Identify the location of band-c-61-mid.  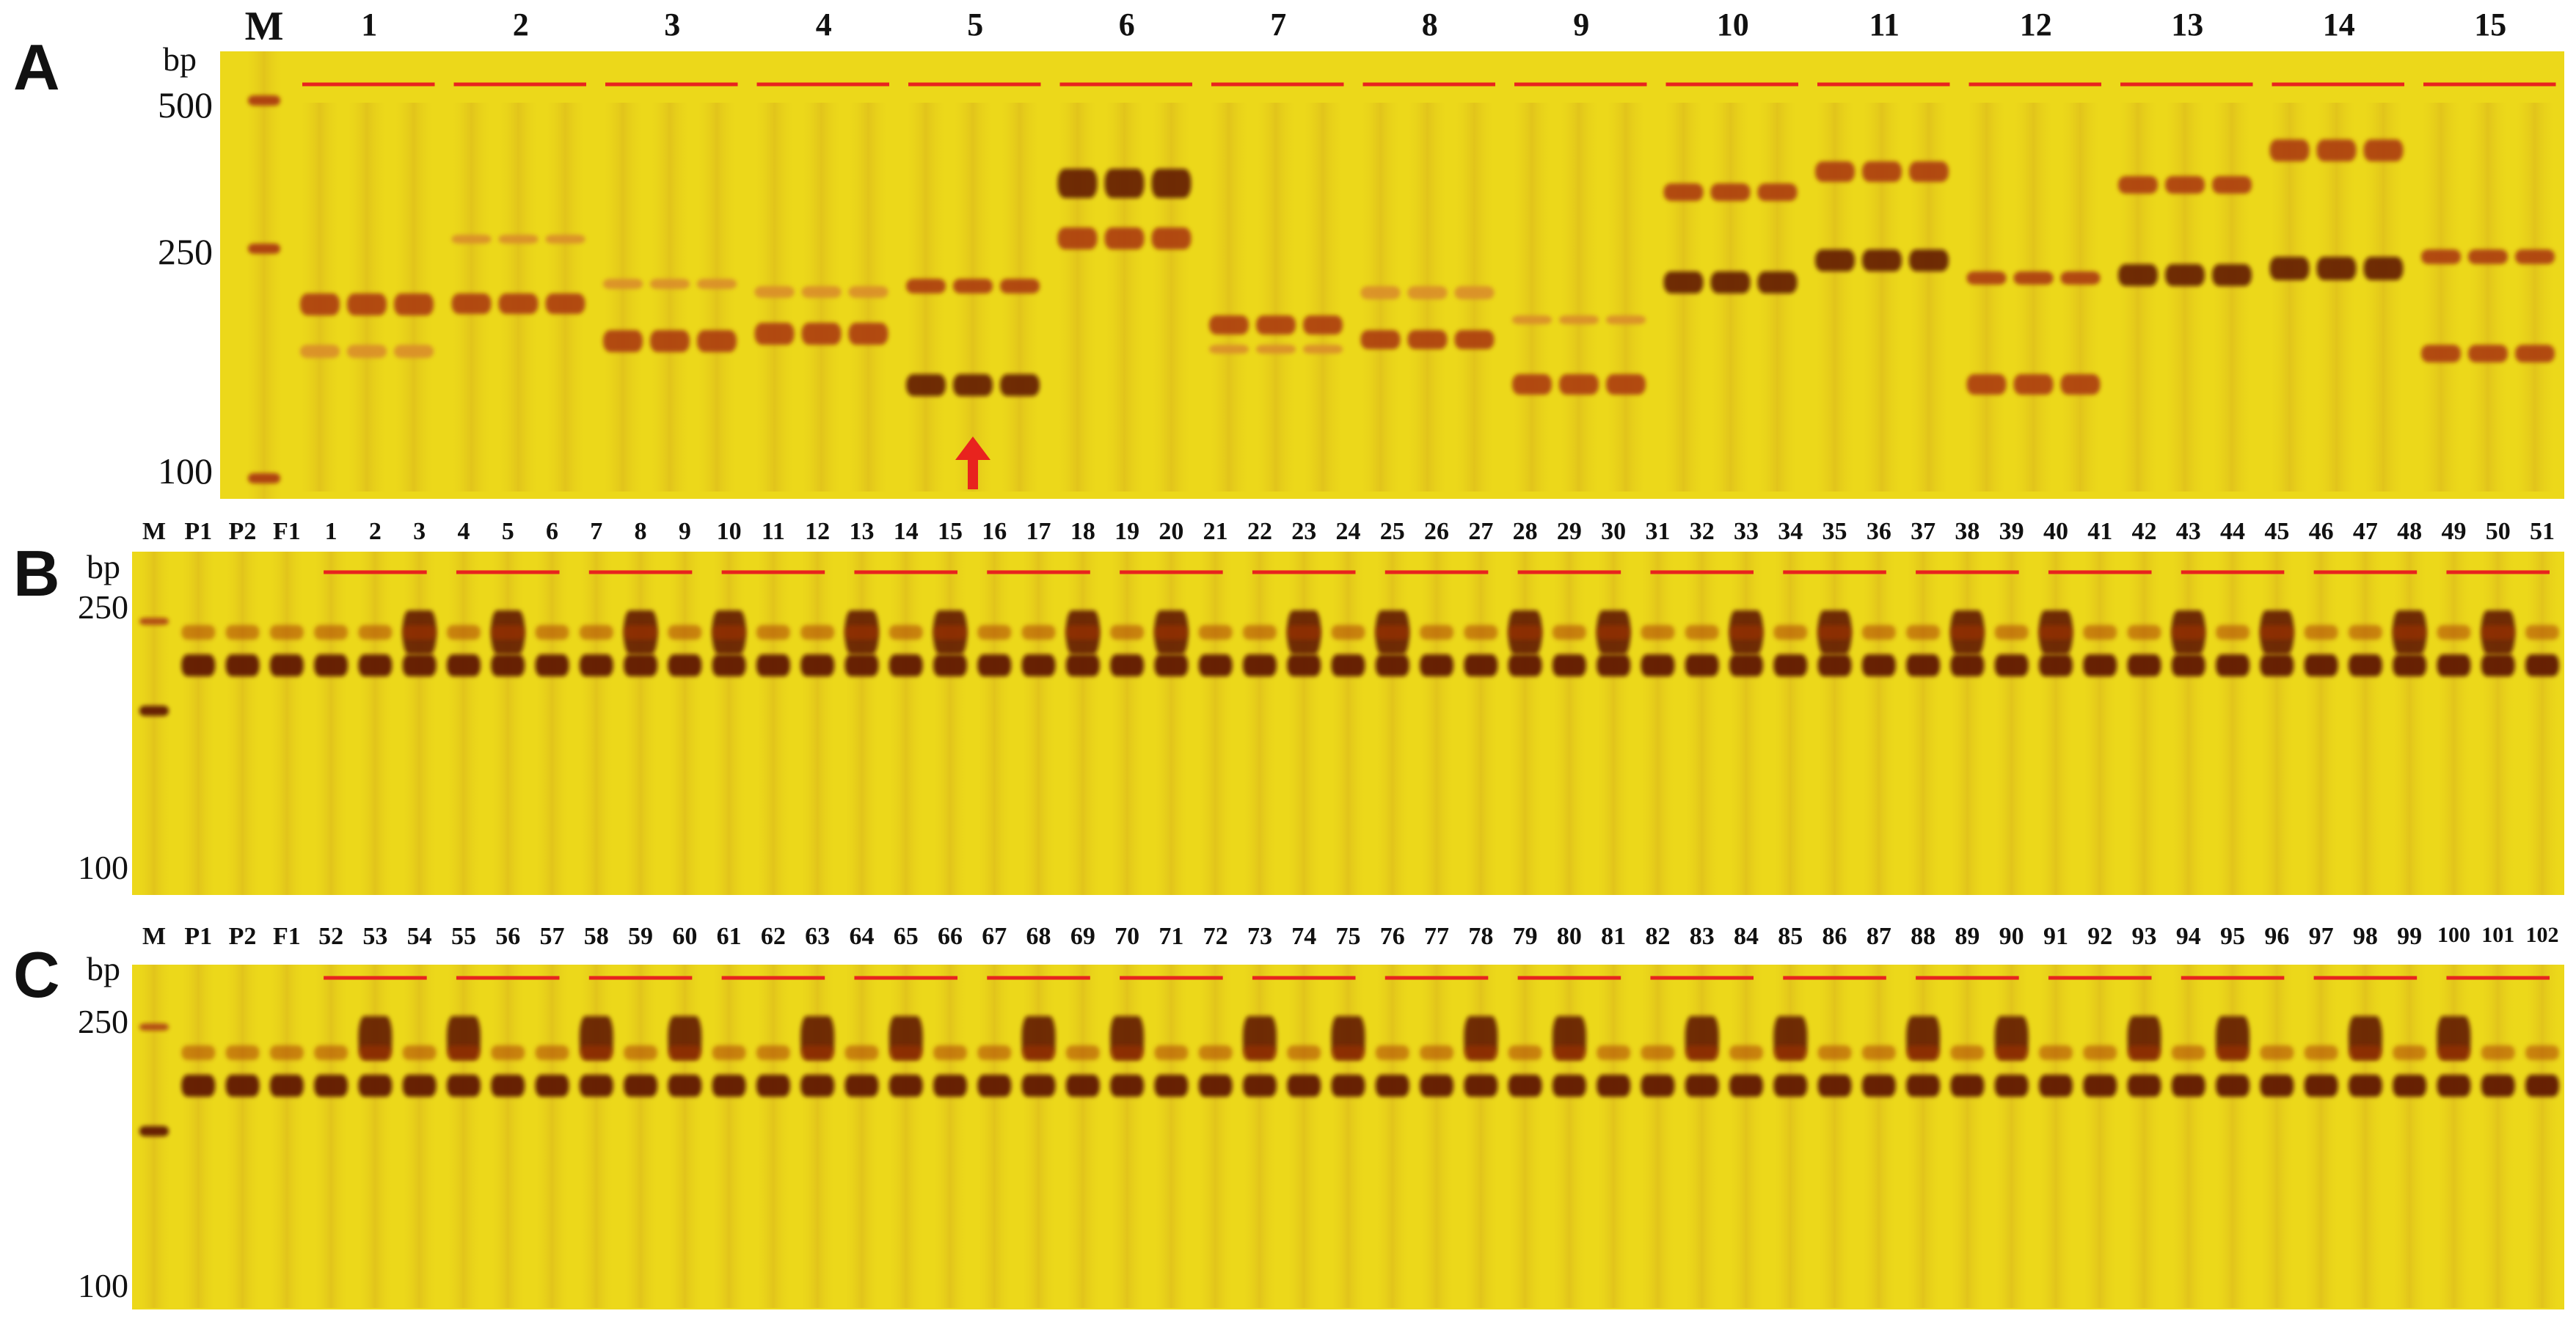
(729, 1052).